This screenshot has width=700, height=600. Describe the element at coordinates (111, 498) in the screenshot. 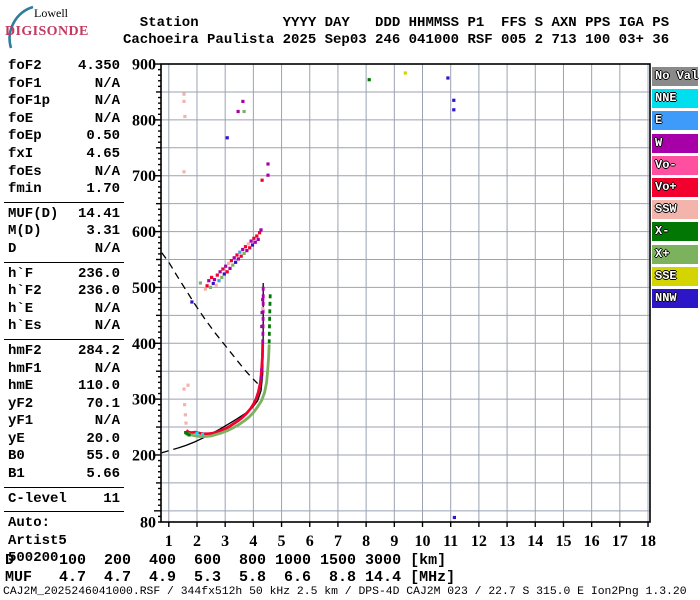

I see `param-value: 11` at that location.